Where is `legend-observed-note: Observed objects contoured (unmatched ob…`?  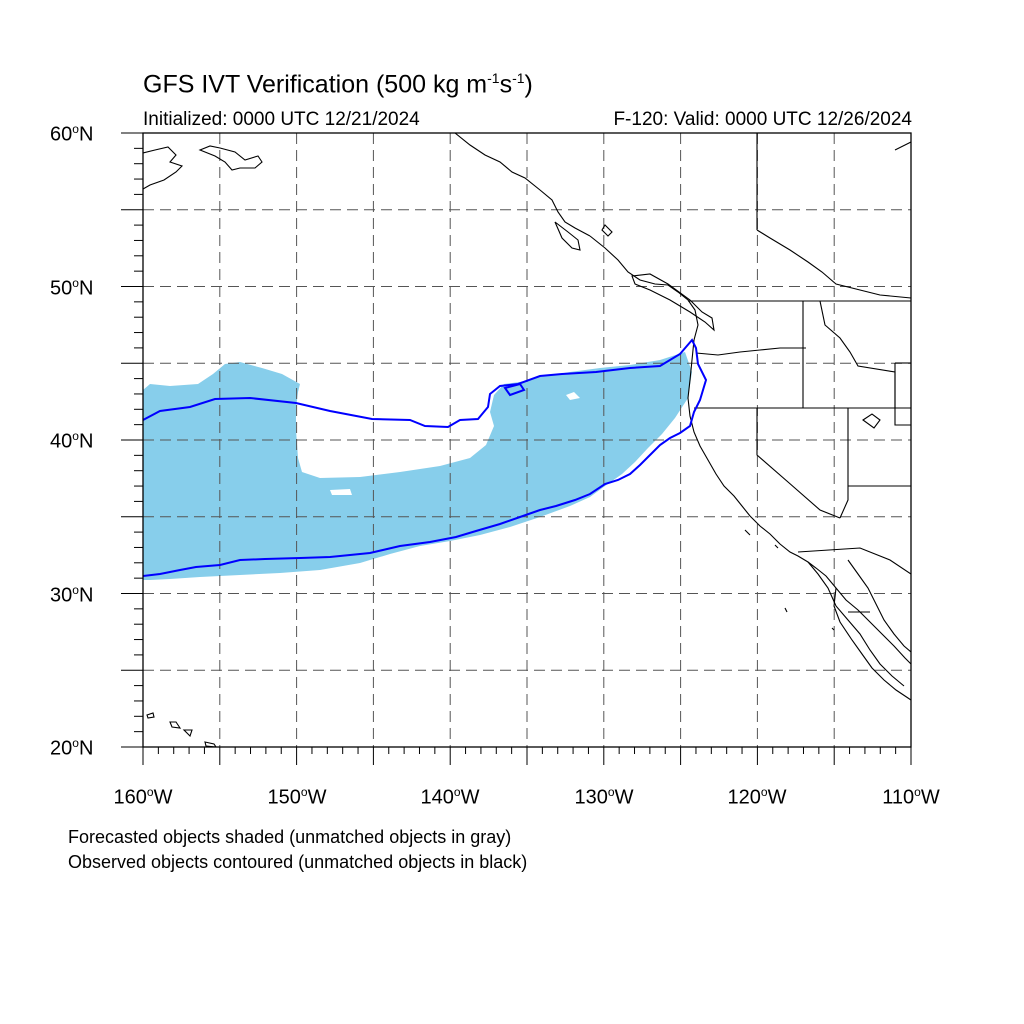 legend-observed-note: Observed objects contoured (unmatched ob… is located at coordinates (298, 862).